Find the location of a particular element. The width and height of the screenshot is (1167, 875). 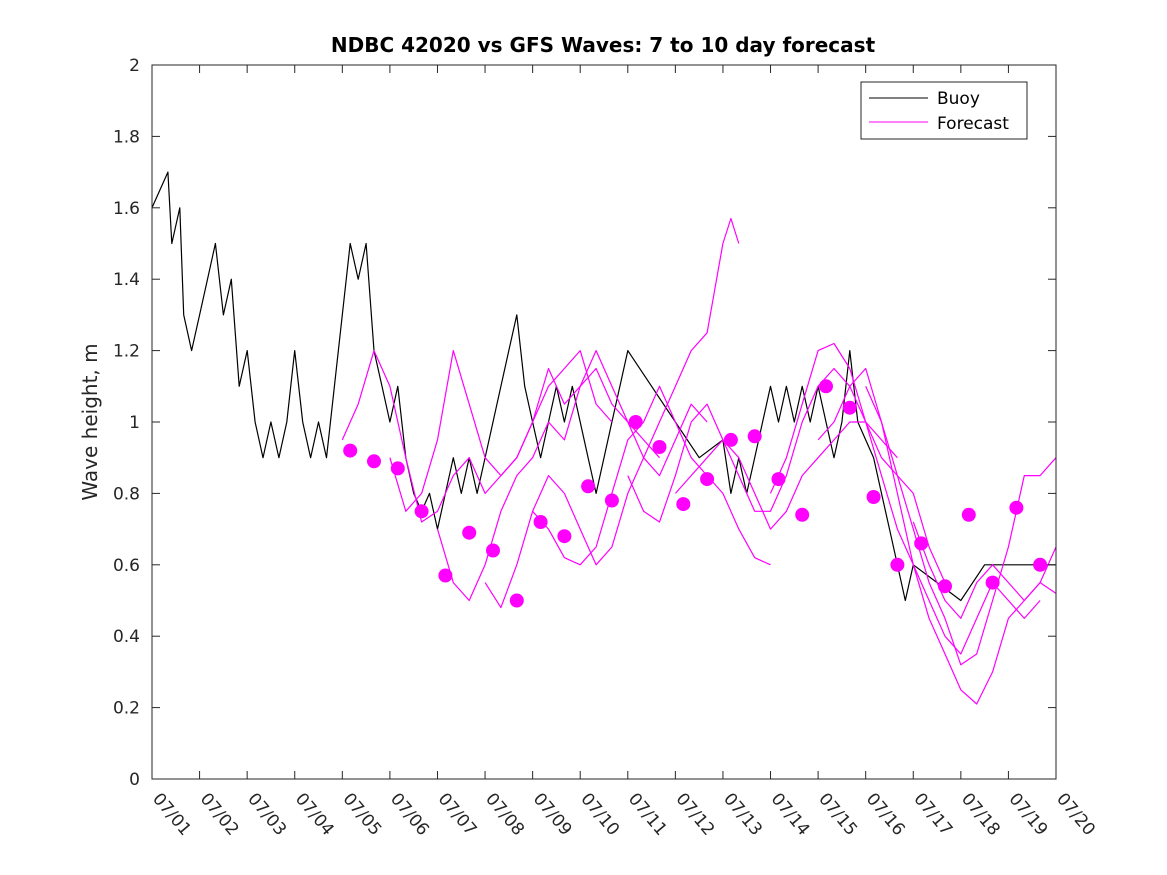

y-tick-label: 1.8 is located at coordinates (126, 137).